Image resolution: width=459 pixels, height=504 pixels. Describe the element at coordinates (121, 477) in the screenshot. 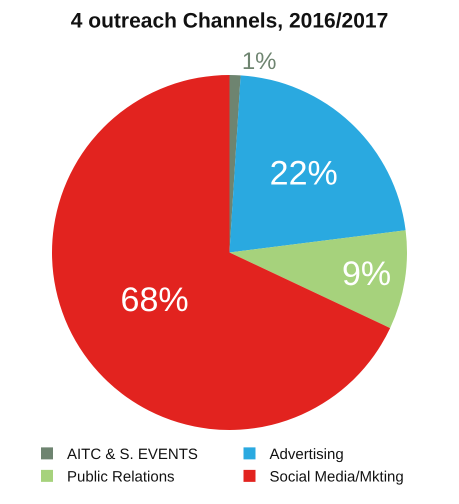

I see `legend-label: Public Relations` at that location.